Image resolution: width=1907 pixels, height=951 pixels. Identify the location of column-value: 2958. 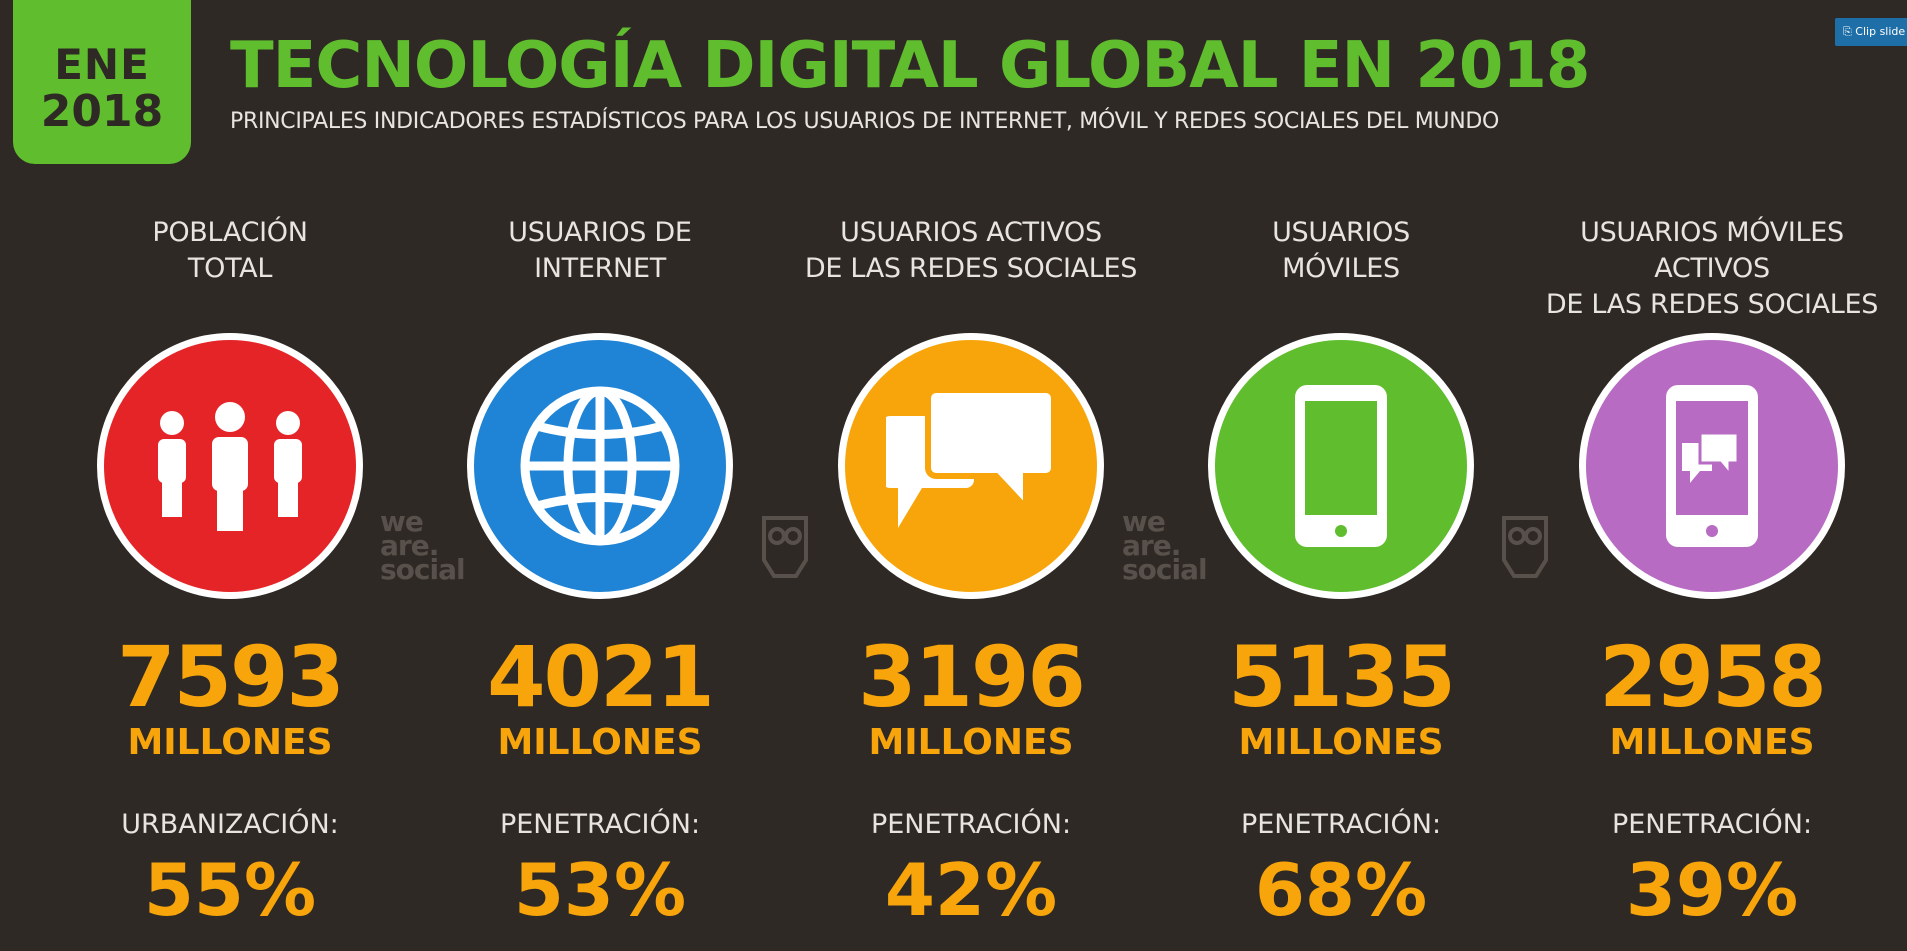
(1713, 677).